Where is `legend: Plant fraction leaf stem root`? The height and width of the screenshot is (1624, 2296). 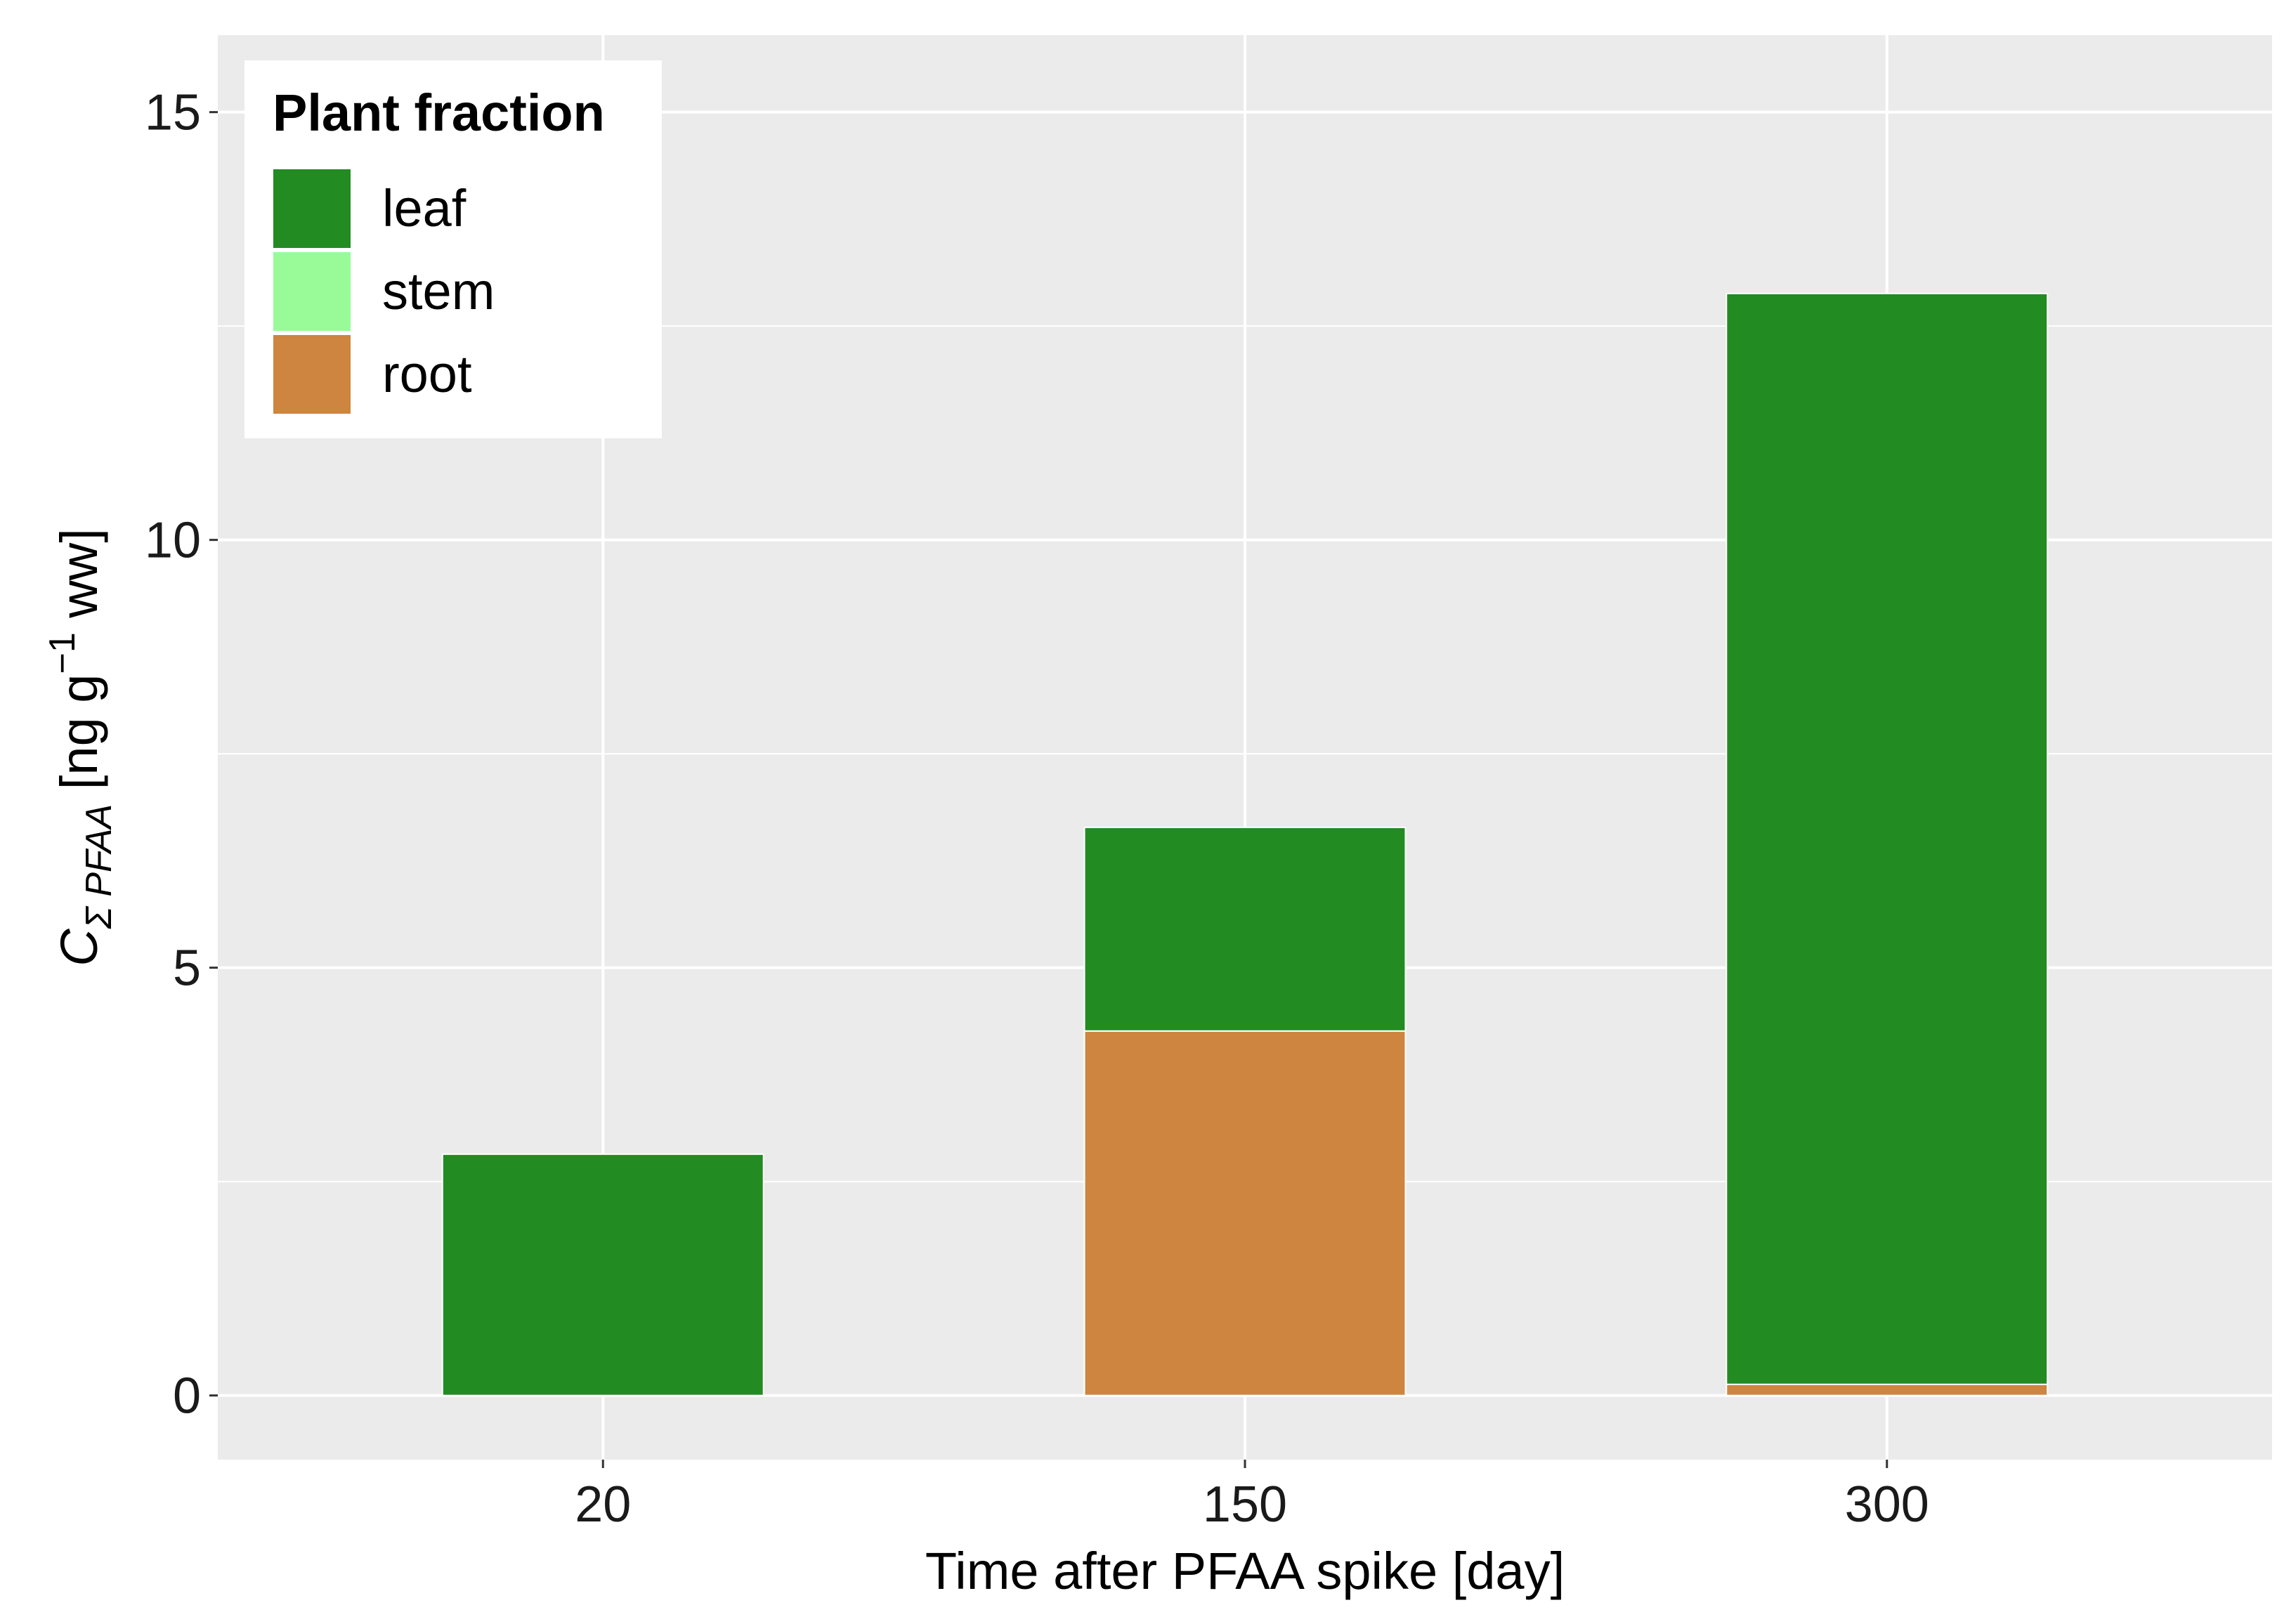 legend: Plant fraction leaf stem root is located at coordinates (453, 249).